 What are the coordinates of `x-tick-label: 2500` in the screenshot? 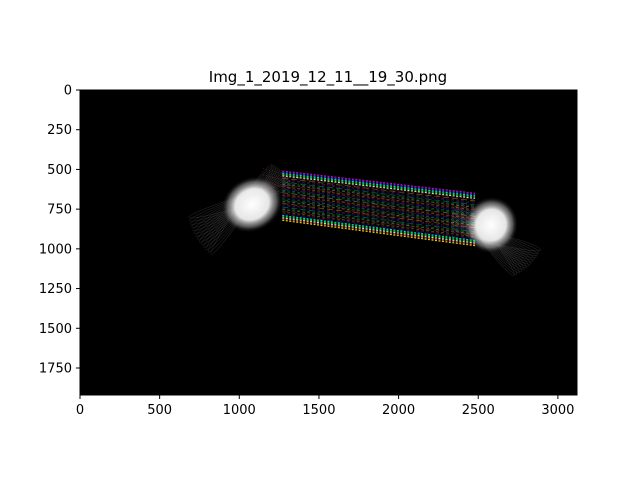 It's located at (478, 410).